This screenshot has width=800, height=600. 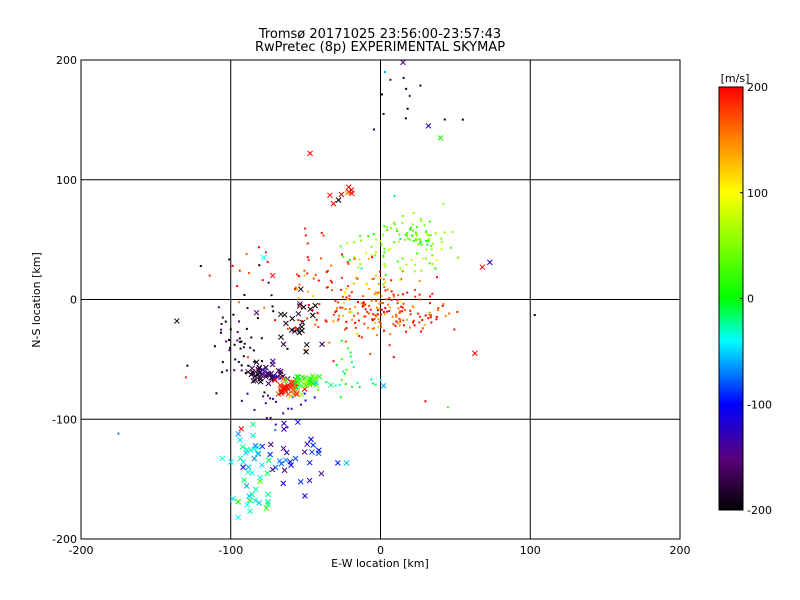 What do you see at coordinates (64, 300) in the screenshot?
I see `y-axis-ticks: 200 100 0 -100 -200` at bounding box center [64, 300].